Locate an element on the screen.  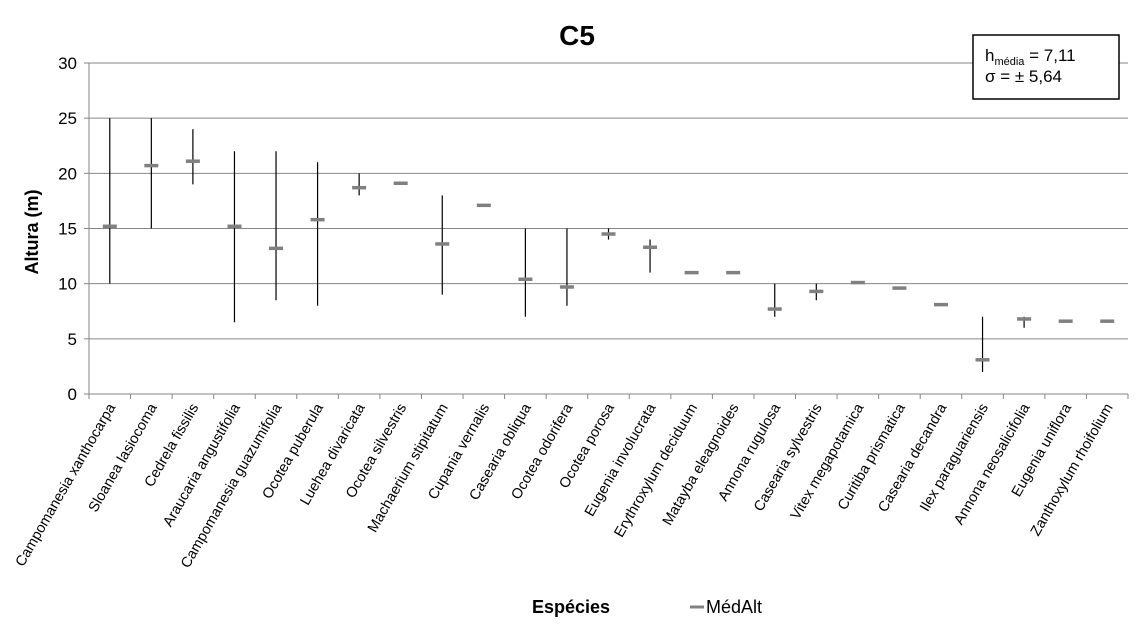
y-tick-label: 20 is located at coordinates (67, 173).